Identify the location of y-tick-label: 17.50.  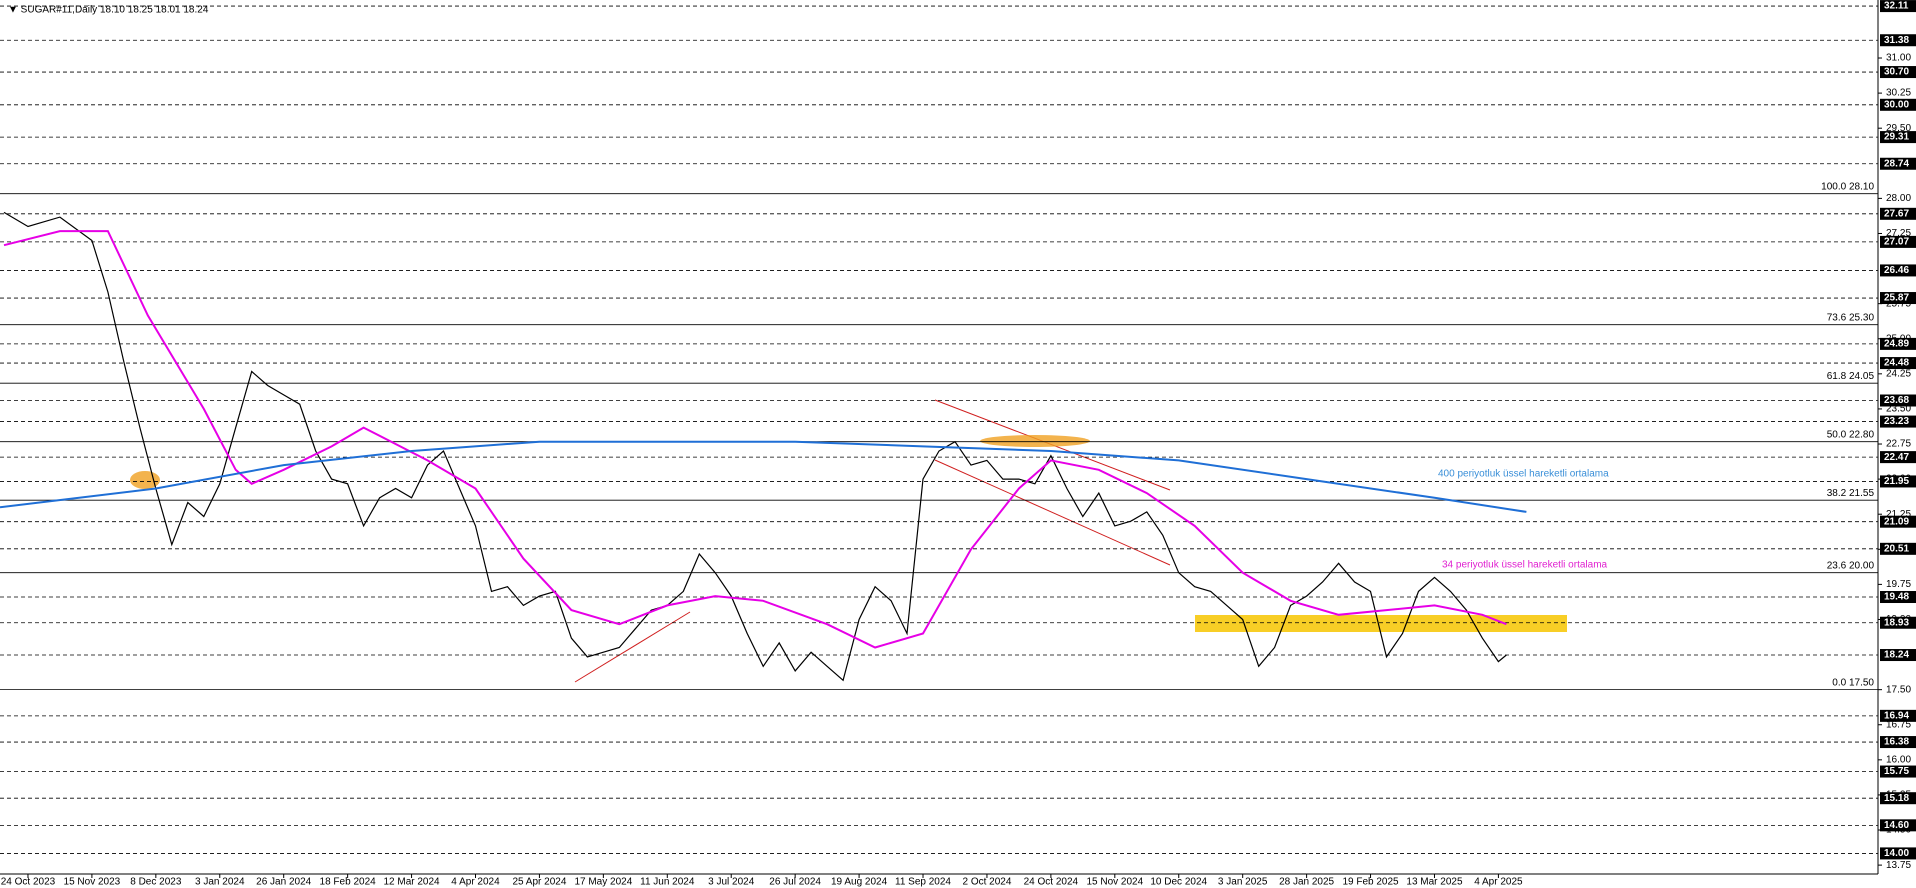
(1898, 689).